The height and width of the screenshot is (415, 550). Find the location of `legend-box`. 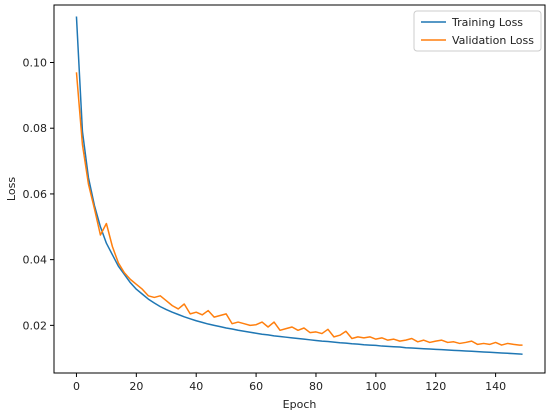

legend-box is located at coordinates (477, 31).